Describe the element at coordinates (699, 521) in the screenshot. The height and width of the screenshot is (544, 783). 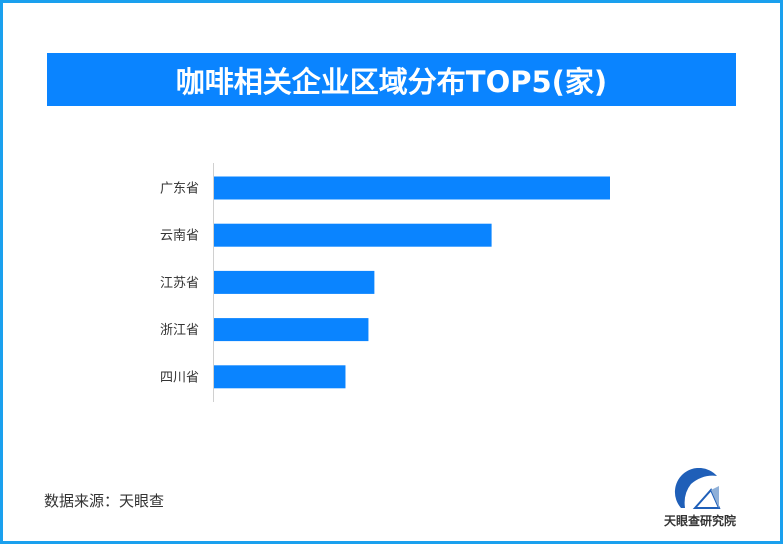
I see `logo-text: 天眼查研究院` at that location.